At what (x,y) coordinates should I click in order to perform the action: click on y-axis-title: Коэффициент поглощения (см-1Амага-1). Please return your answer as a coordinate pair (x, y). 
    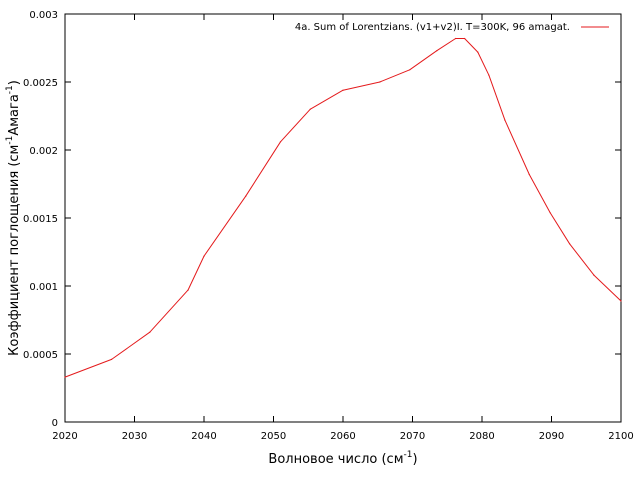
    Looking at the image, I should click on (13, 218).